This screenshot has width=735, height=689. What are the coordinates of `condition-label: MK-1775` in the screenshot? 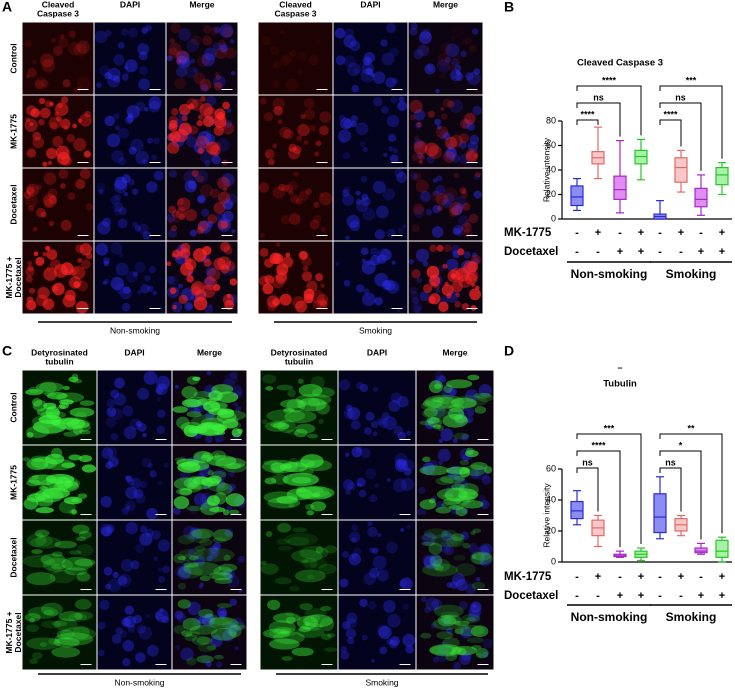 It's located at (528, 577).